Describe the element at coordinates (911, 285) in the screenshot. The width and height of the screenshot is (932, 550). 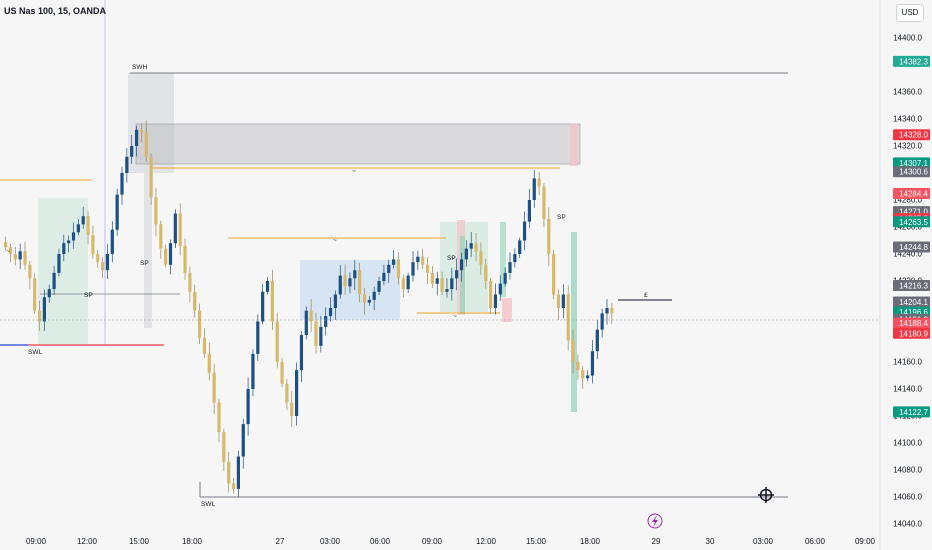
I see `price-label: 14216.3` at that location.